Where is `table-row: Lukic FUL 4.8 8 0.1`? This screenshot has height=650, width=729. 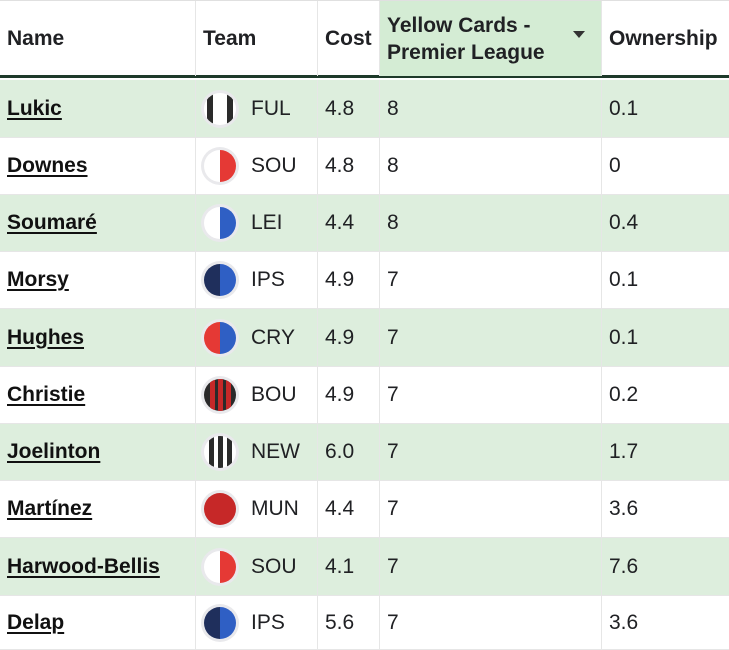 table-row: Lukic FUL 4.8 8 0.1 is located at coordinates (364, 109).